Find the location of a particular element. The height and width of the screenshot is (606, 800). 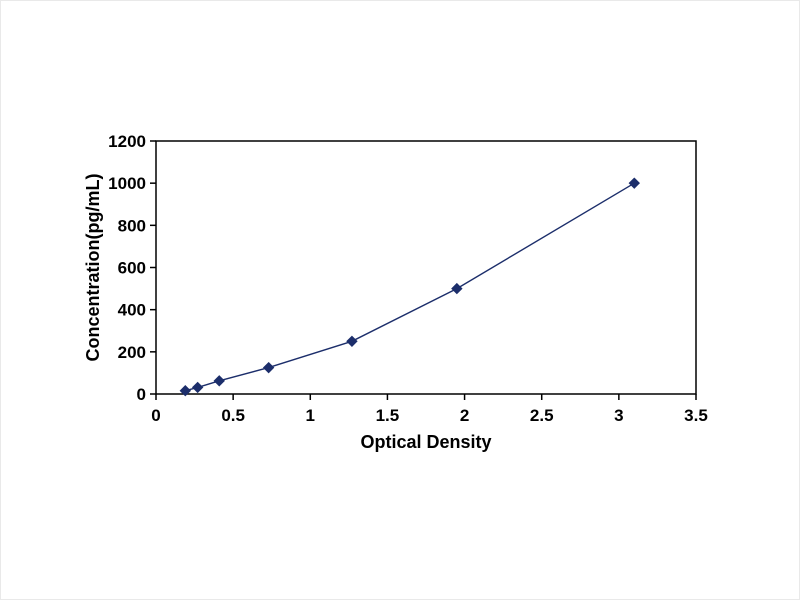

y-tick-label: 200 is located at coordinates (132, 352).